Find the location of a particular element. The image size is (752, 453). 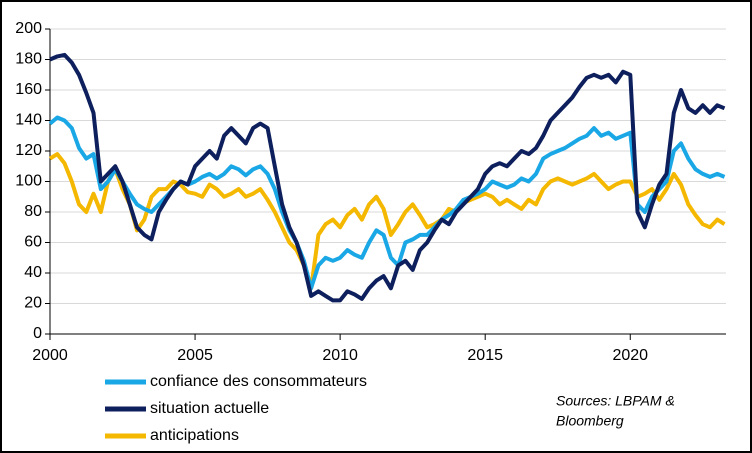

source: Bloomberg is located at coordinates (590, 421).